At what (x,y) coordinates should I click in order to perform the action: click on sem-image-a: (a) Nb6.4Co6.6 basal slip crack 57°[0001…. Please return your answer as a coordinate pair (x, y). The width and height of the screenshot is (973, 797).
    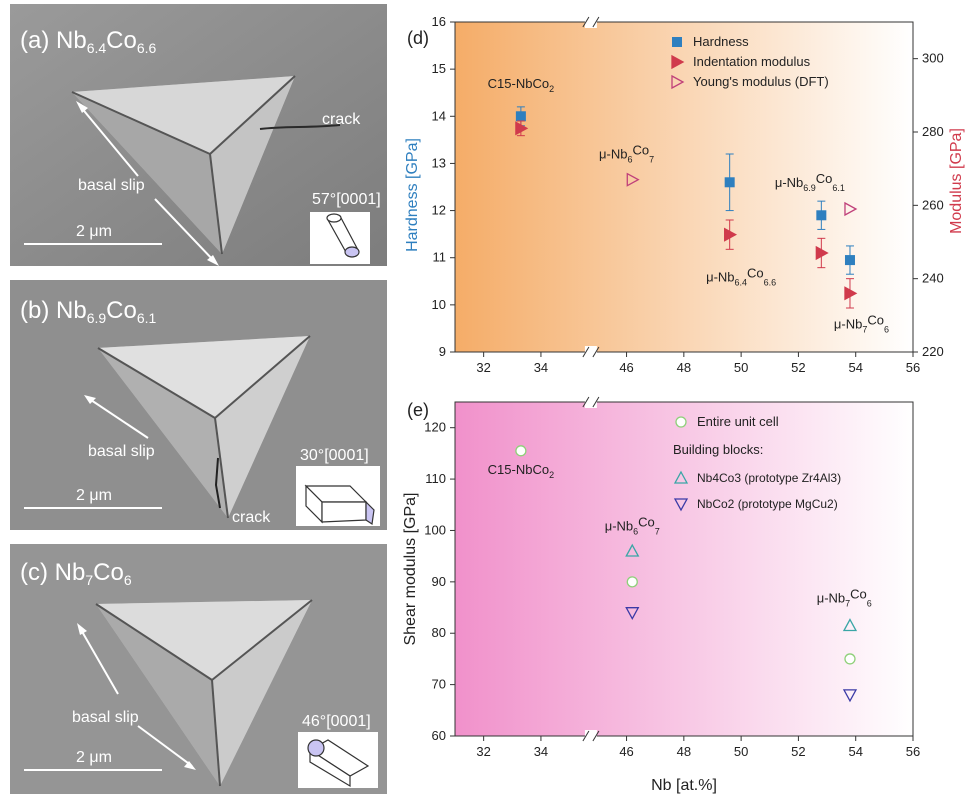
    Looking at the image, I should click on (198, 135).